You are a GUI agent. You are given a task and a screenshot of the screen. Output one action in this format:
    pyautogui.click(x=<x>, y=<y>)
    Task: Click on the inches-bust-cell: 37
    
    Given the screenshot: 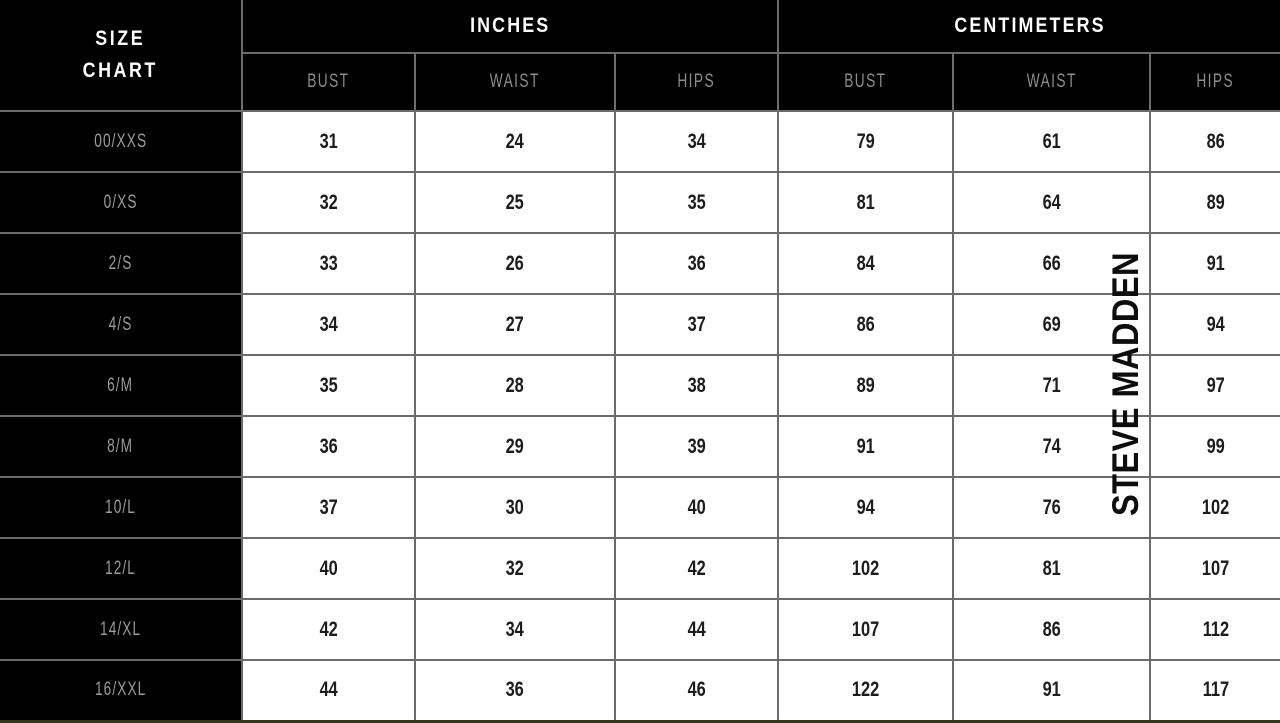 What is the action you would take?
    pyautogui.click(x=328, y=507)
    